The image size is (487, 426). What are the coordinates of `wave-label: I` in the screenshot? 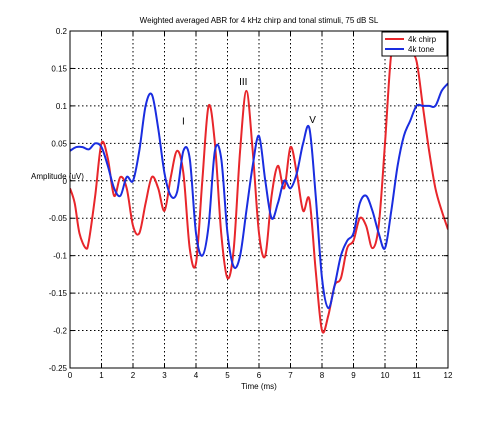 It's located at (183, 122).